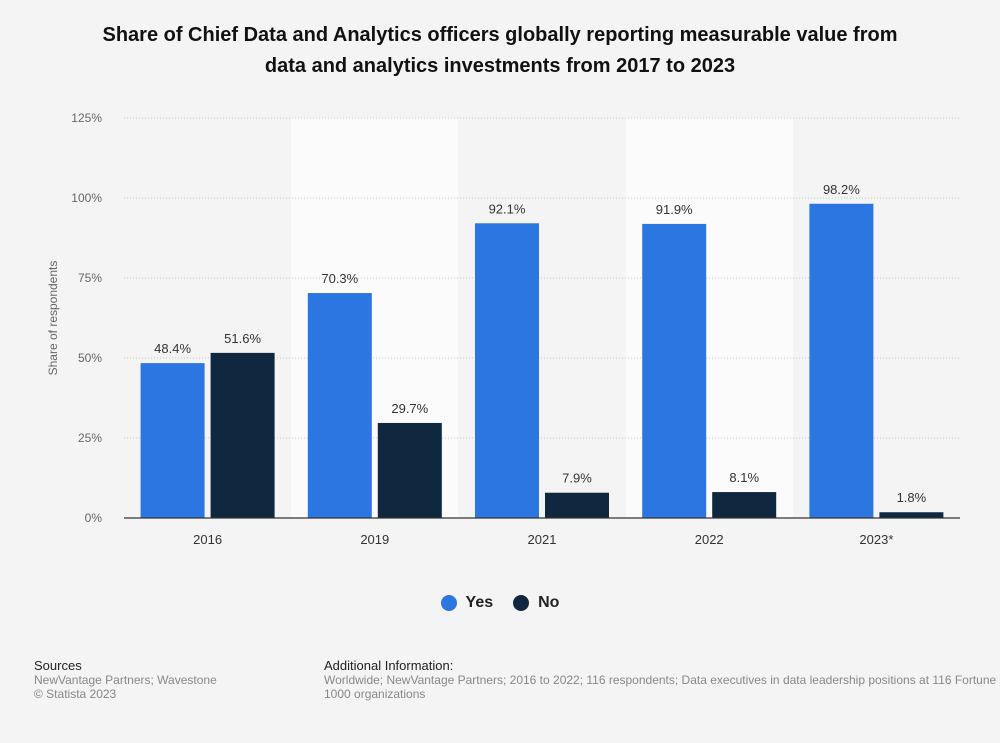 This screenshot has height=743, width=1000. What do you see at coordinates (90, 358) in the screenshot?
I see `y-tick-label-2: 50%` at bounding box center [90, 358].